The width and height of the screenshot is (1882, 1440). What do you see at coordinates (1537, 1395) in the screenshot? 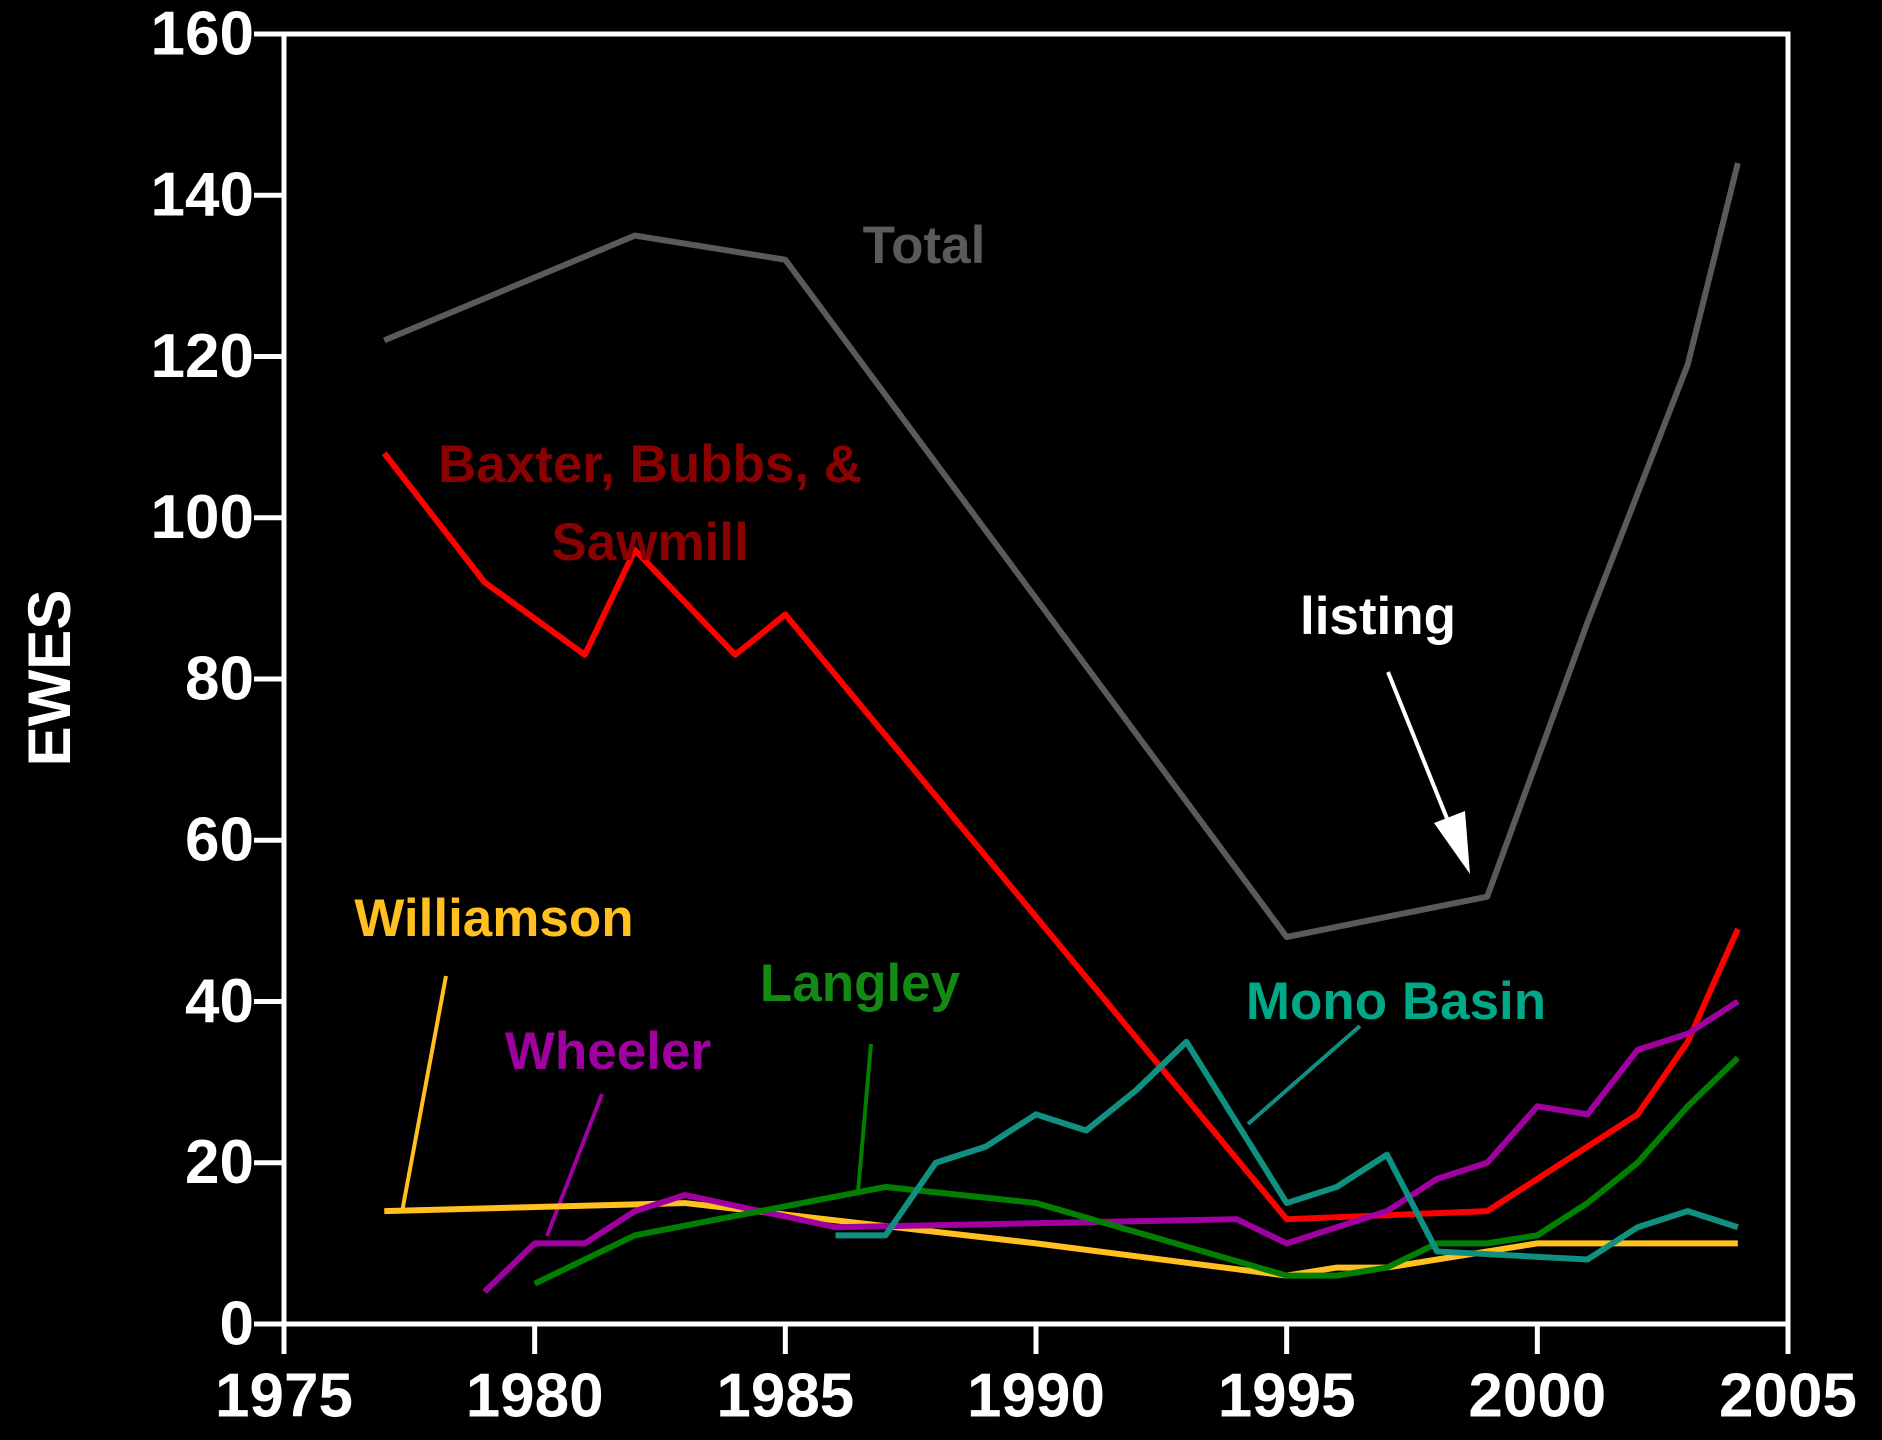
I see `x-tick-label: 2000` at bounding box center [1537, 1395].